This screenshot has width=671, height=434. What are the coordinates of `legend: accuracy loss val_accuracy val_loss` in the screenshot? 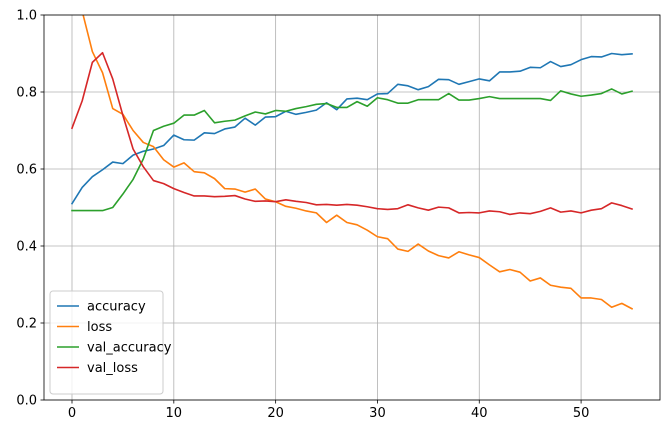 It's located at (110, 342).